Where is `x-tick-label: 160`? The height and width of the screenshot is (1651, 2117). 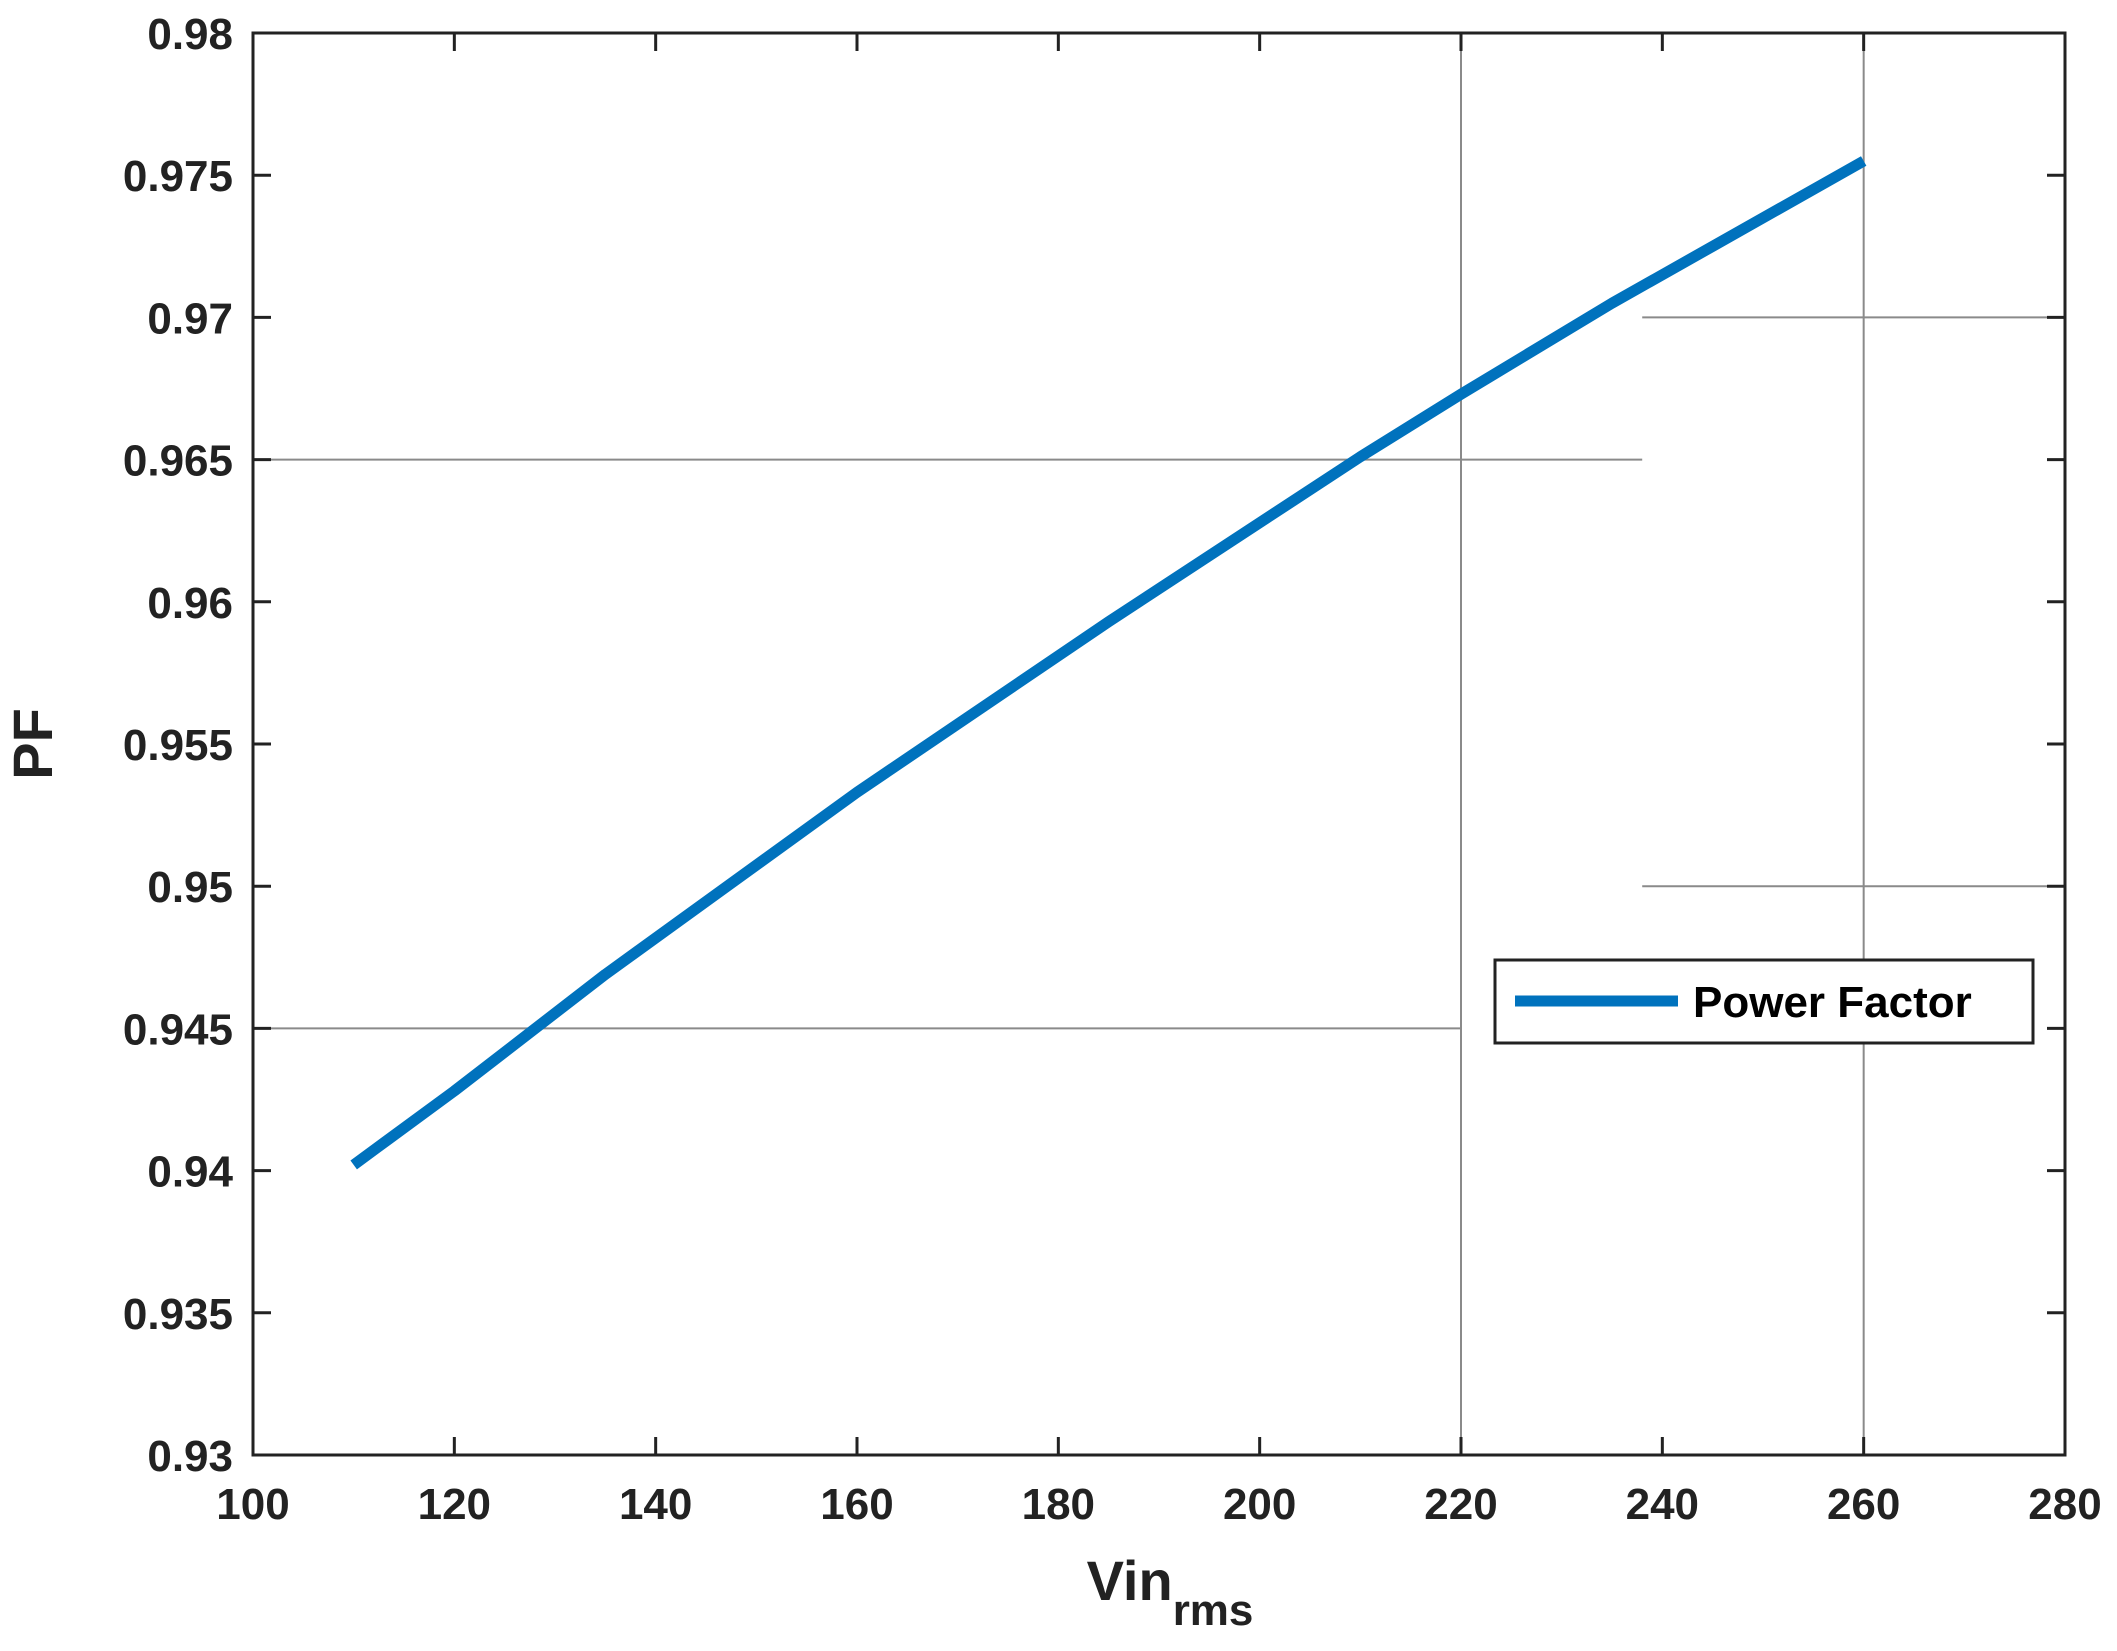
x-tick-label: 160 is located at coordinates (856, 1504).